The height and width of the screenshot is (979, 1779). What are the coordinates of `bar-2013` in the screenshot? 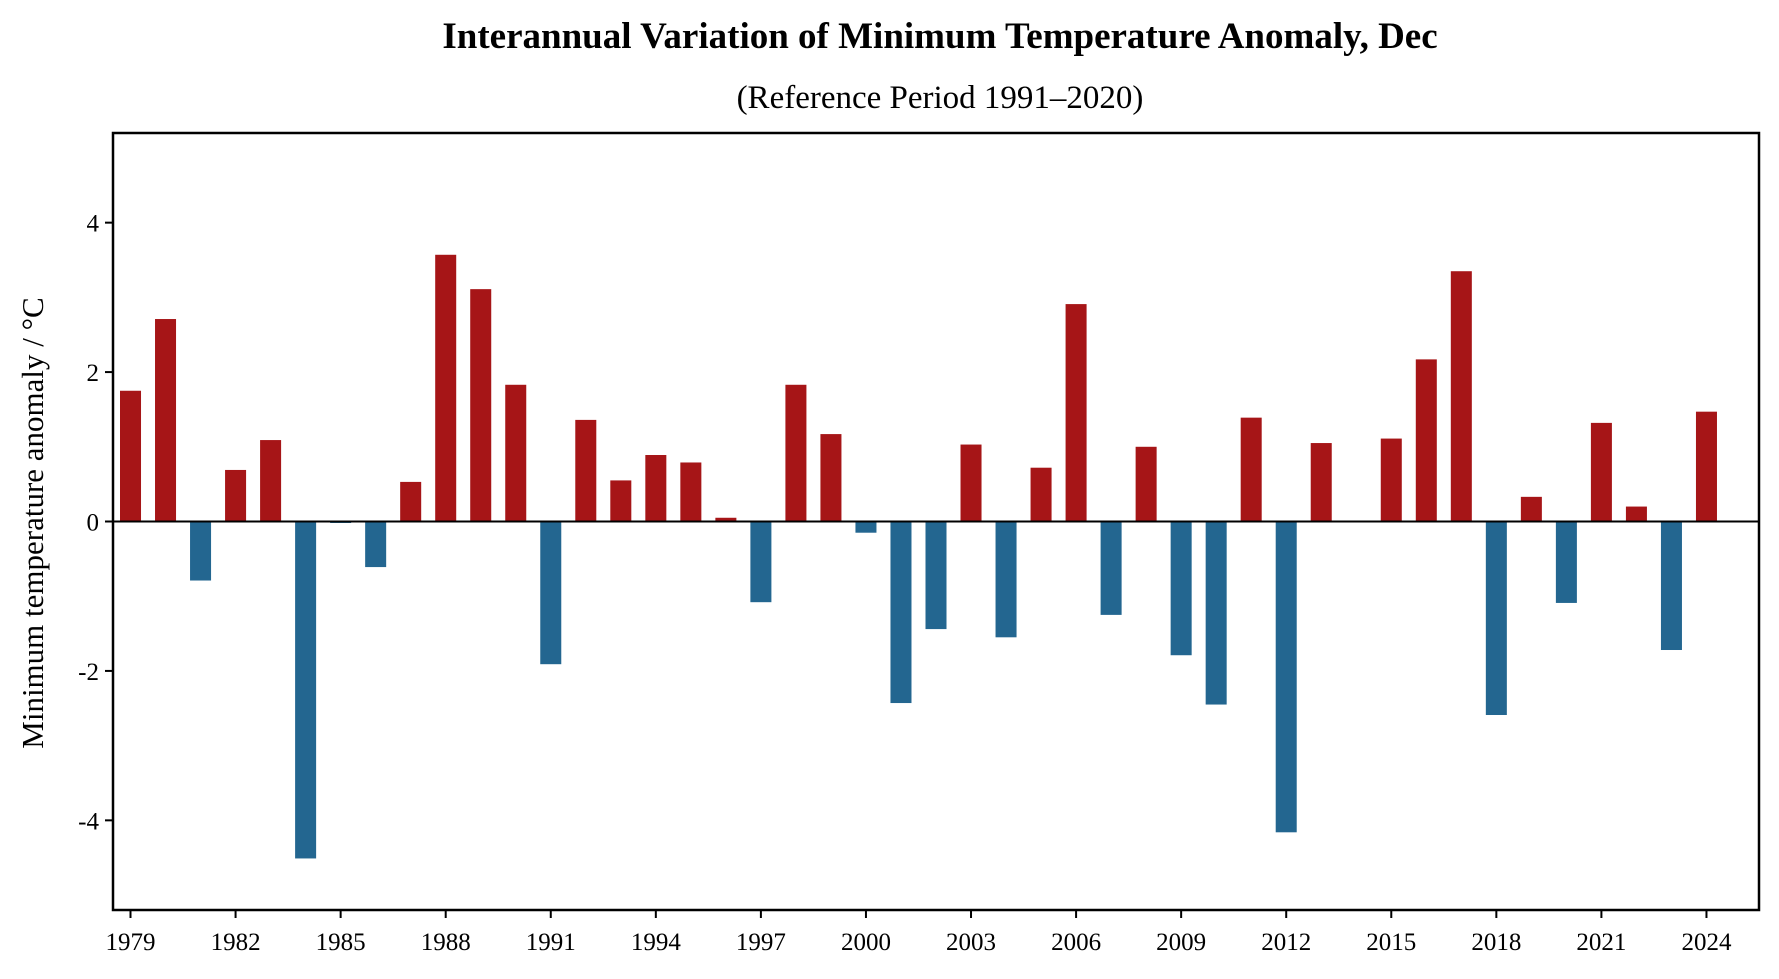 It's located at (1321, 482).